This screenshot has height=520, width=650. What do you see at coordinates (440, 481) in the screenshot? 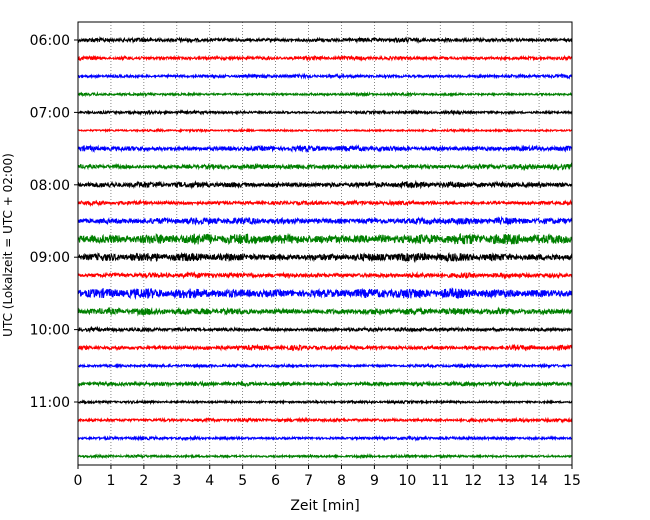
I see `x-tick-label: 11` at bounding box center [440, 481].